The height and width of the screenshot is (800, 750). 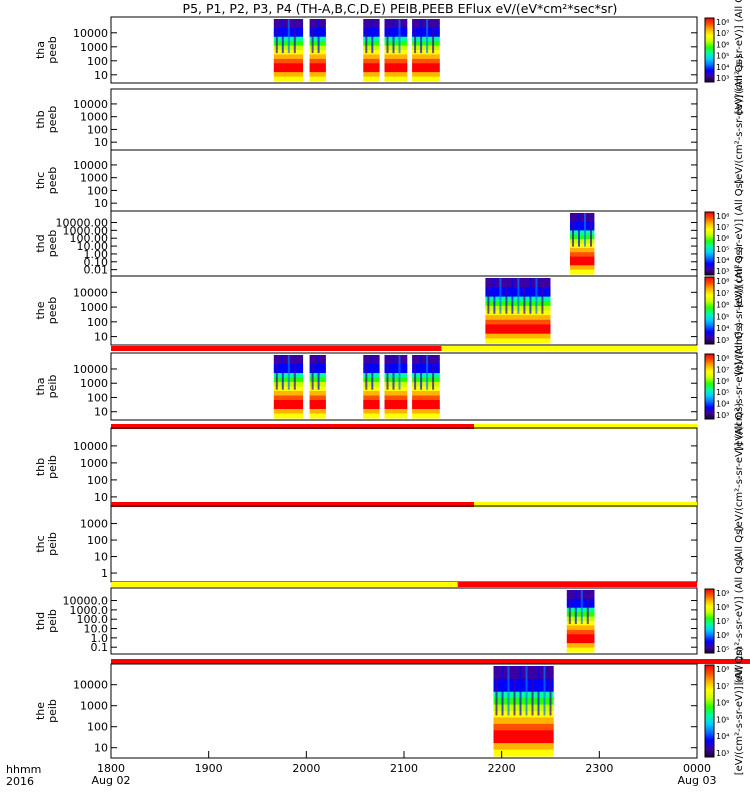 What do you see at coordinates (82, 223) in the screenshot?
I see `y-tick-label: 10000.00` at bounding box center [82, 223].